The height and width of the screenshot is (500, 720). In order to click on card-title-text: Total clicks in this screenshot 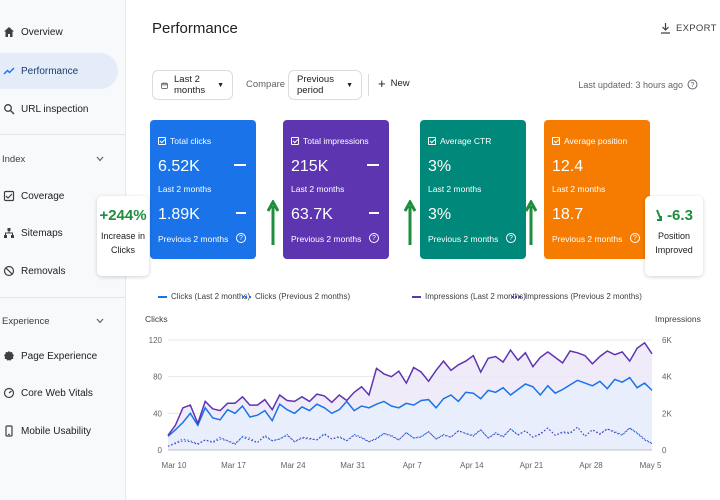, I will do `click(191, 141)`.